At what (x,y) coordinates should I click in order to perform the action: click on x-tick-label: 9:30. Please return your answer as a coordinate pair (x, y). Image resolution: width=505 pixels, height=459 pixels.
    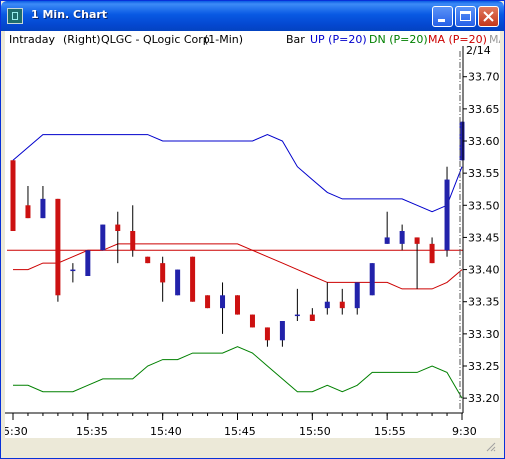
    Looking at the image, I should click on (464, 431).